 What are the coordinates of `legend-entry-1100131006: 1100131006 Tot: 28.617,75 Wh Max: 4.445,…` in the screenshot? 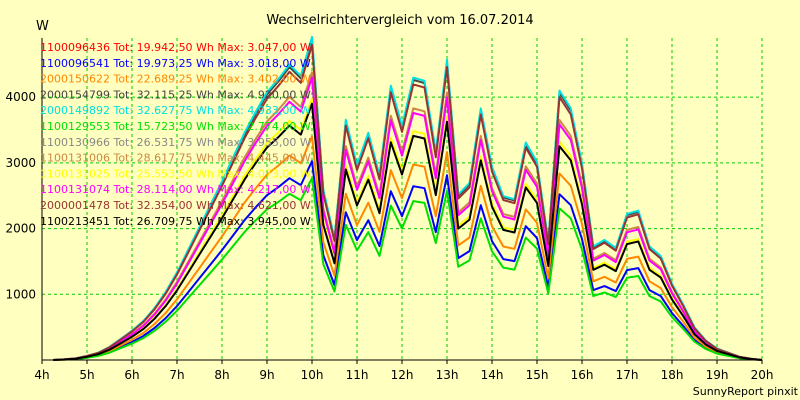 It's located at (175, 158).